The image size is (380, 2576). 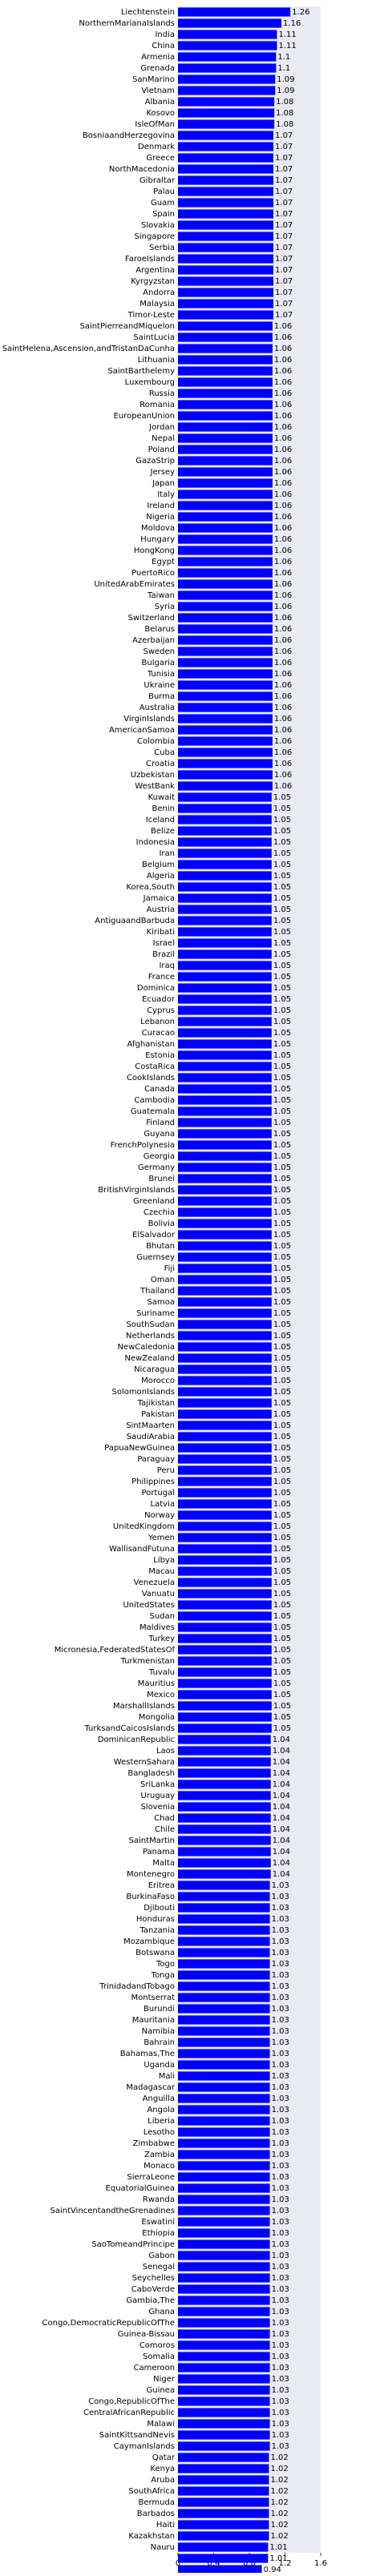 What do you see at coordinates (285, 2563) in the screenshot?
I see `x-tick-label: 1.2` at bounding box center [285, 2563].